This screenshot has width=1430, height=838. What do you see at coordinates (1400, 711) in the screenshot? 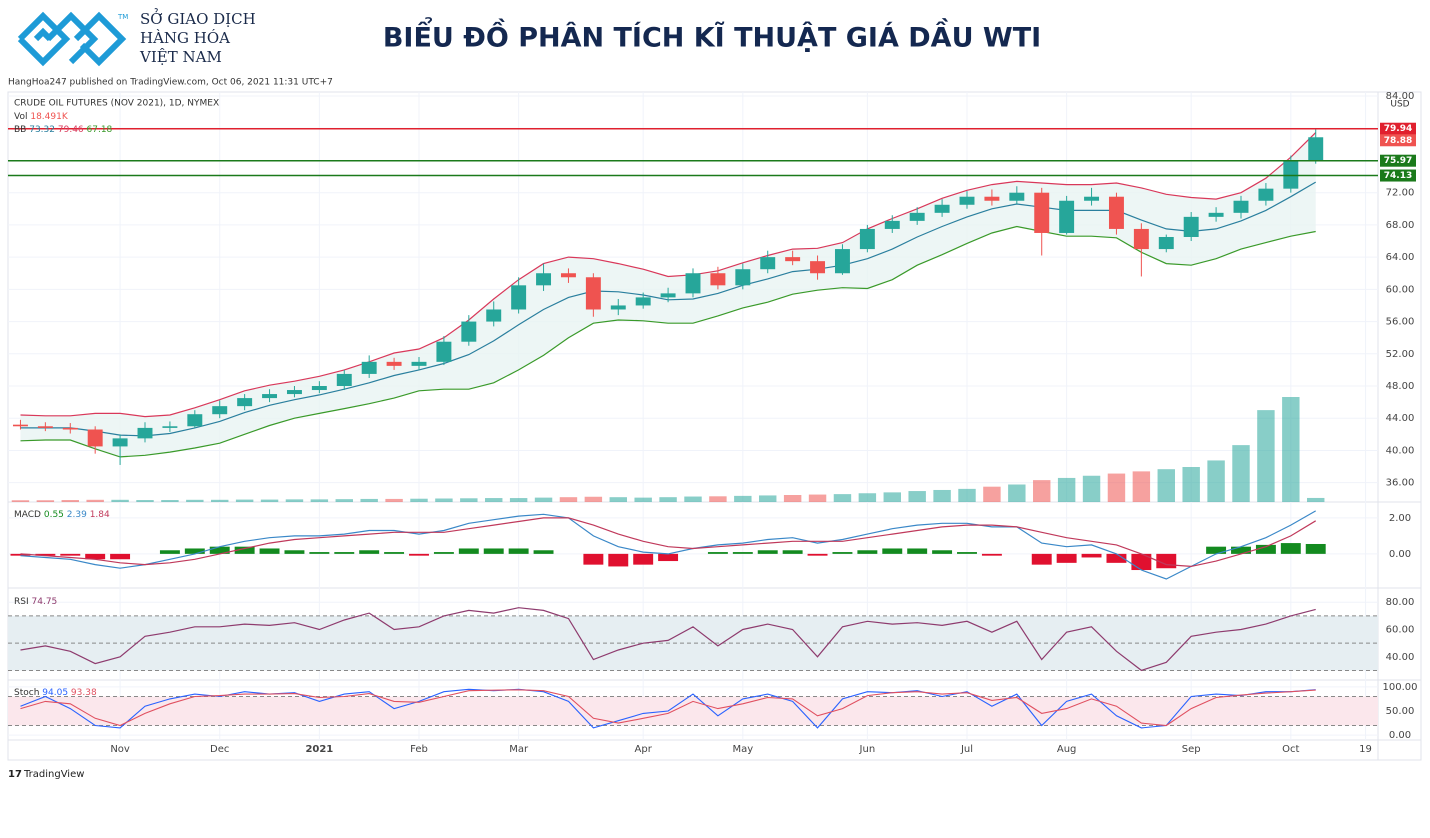
I see `y-tick-label: 50.00` at bounding box center [1400, 711].